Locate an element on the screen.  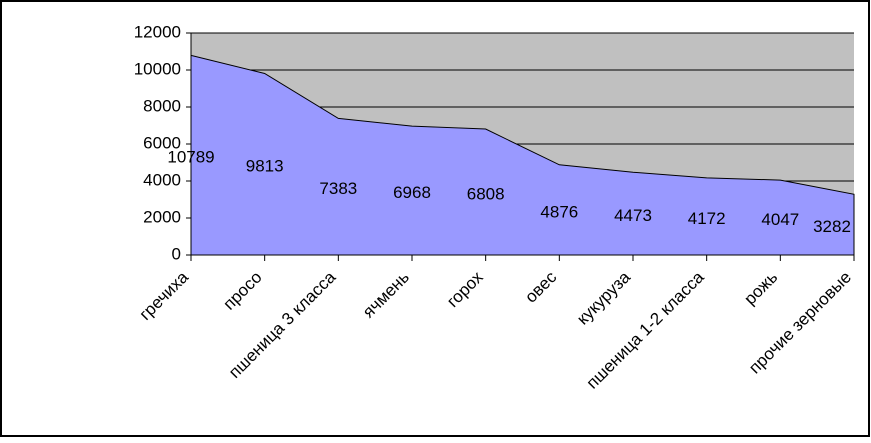
y-tick-label: 8000 is located at coordinates (162, 105).